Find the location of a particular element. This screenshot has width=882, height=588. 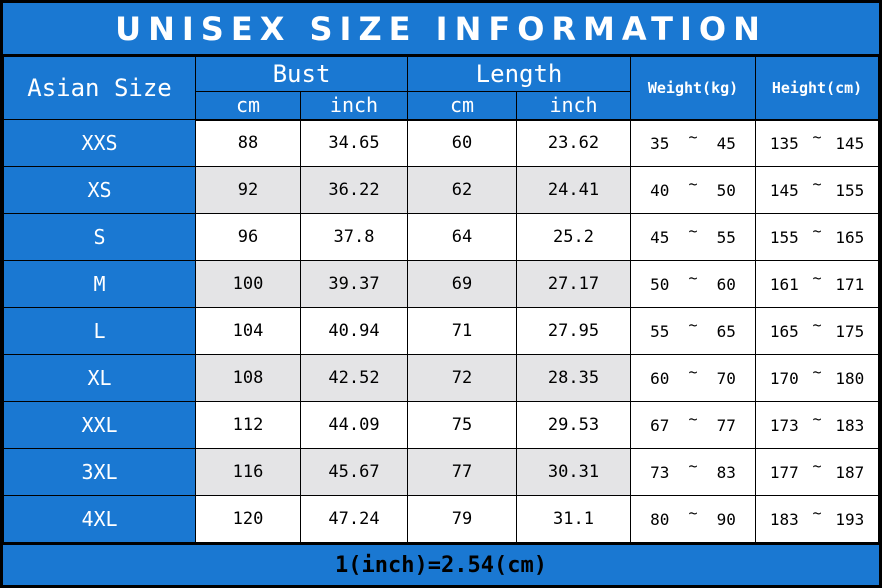

weight-range-values: 40 ~50 is located at coordinates (693, 187).